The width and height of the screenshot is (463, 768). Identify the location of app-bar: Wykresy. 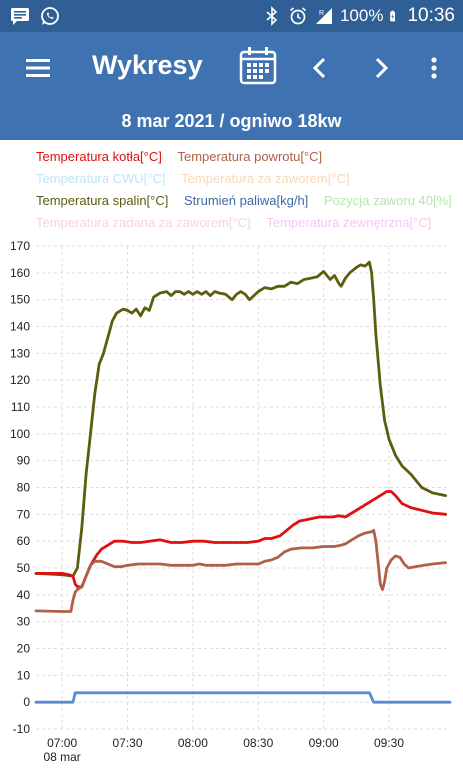
(231, 68).